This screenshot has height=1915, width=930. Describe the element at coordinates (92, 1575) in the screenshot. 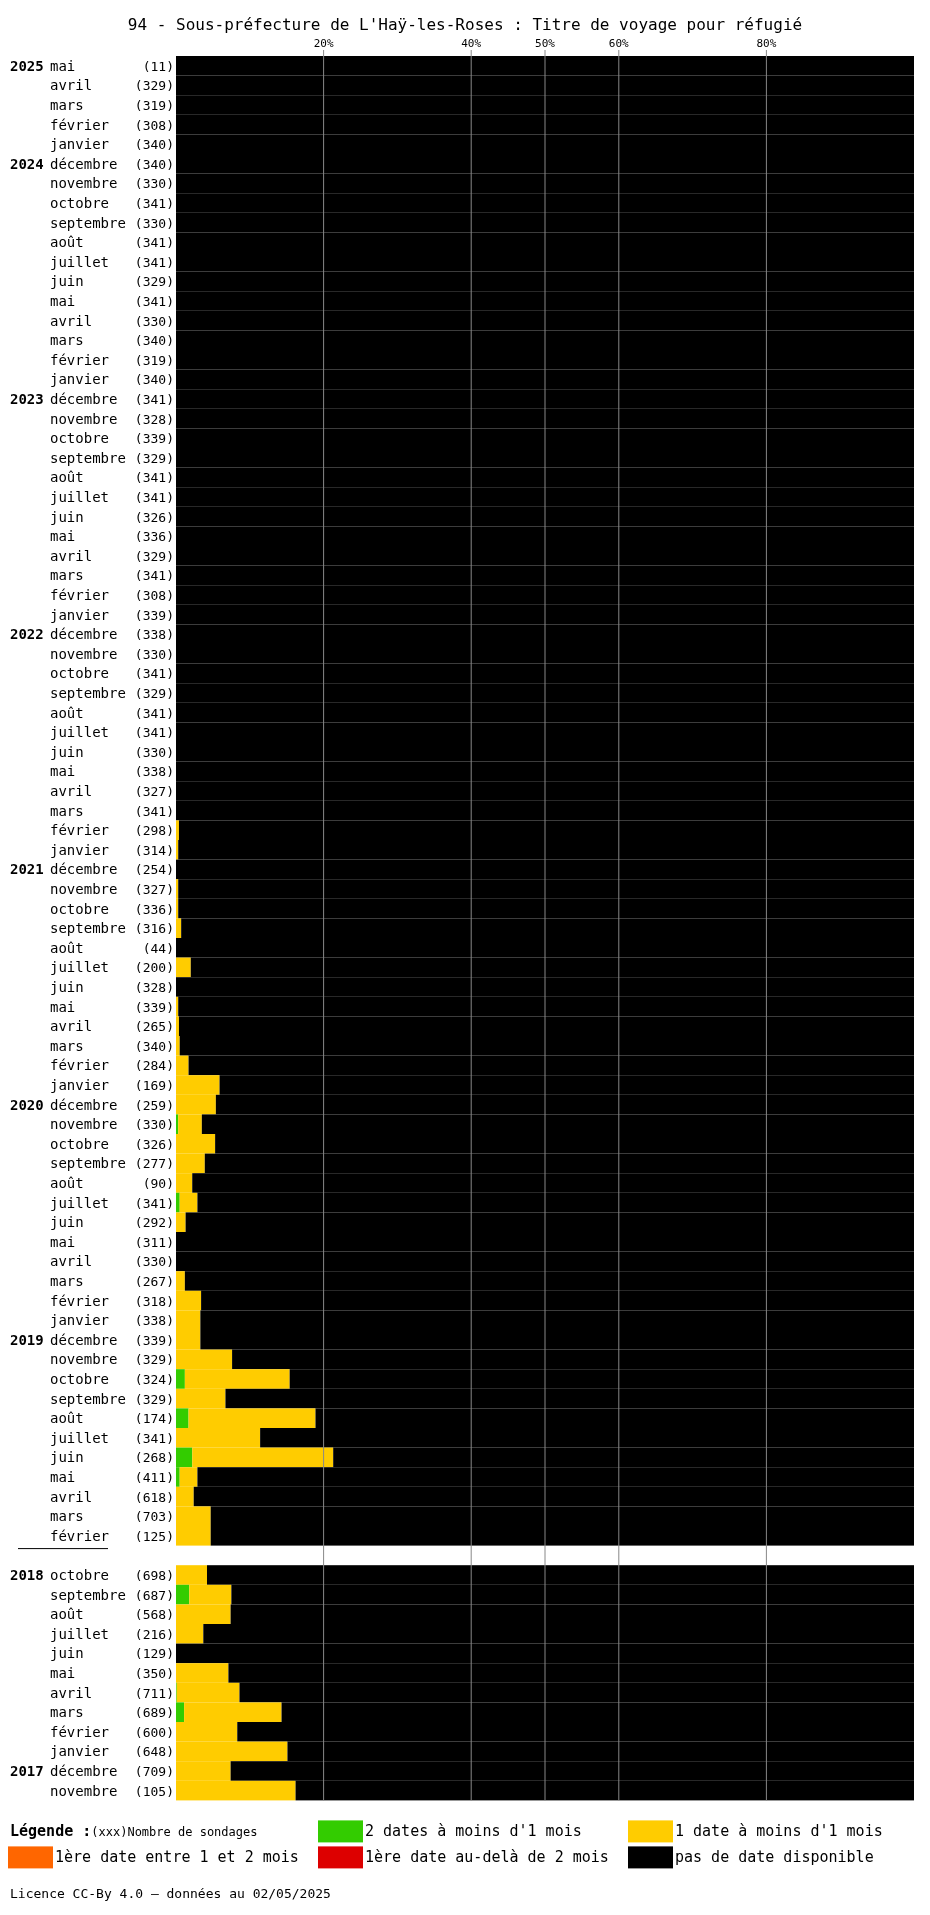

I see `category-label: 2018 octobre (698)` at that location.